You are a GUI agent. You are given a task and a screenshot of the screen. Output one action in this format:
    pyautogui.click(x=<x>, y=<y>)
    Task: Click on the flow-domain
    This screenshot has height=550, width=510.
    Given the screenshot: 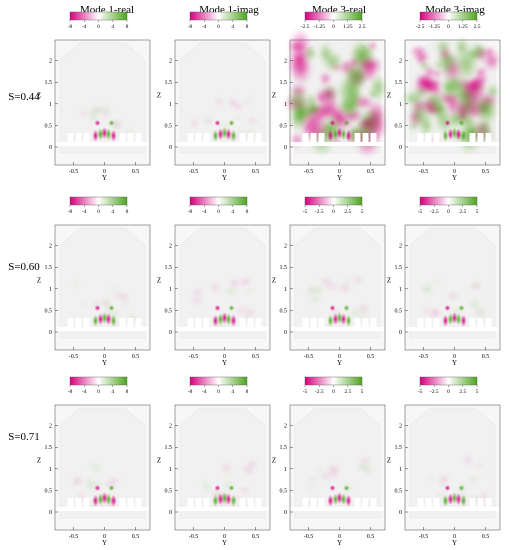 What is the action you would take?
    pyautogui.click(x=452, y=463)
    